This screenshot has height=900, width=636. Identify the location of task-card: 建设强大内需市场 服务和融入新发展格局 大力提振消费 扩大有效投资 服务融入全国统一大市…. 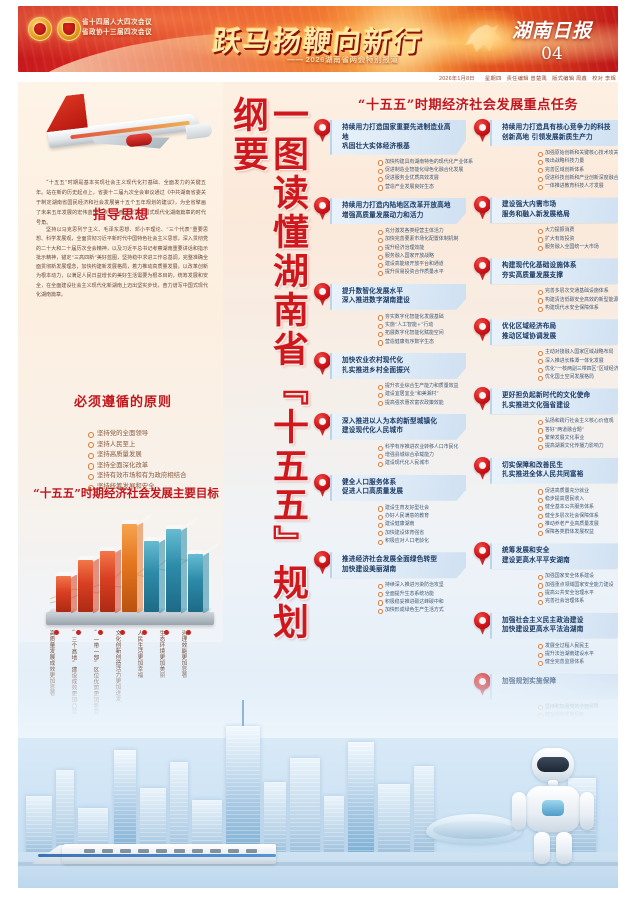
(546, 224).